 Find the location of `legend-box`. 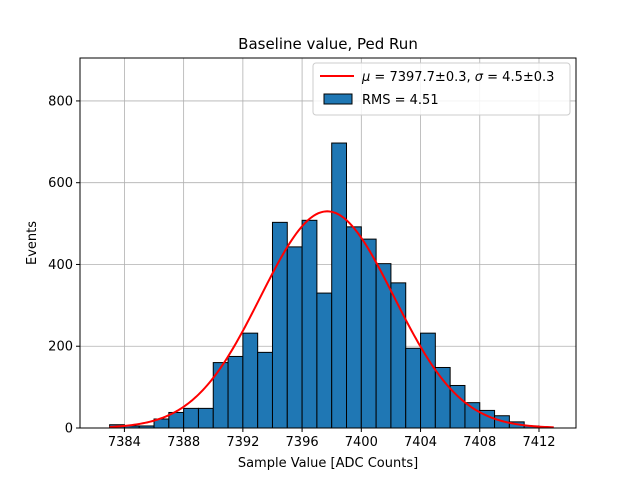

legend-box is located at coordinates (441, 89).